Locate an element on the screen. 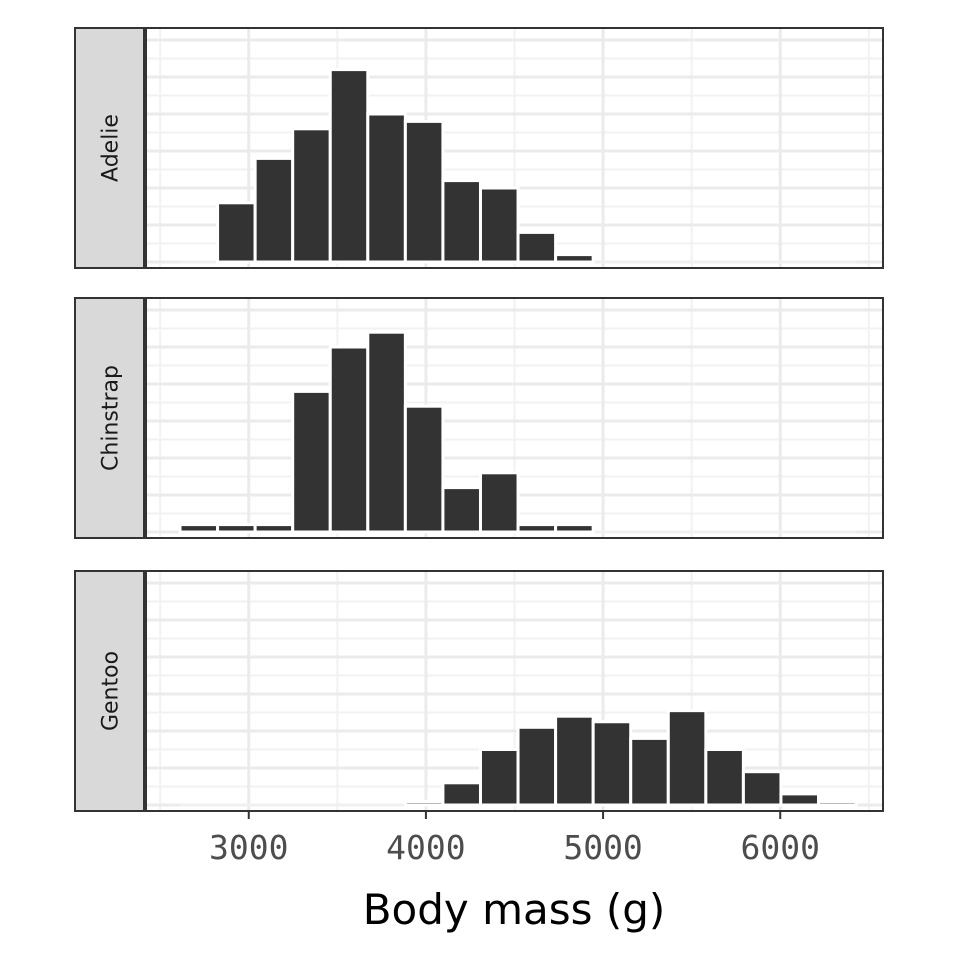 The width and height of the screenshot is (960, 965). x-tick-label: 3000 is located at coordinates (248, 847).